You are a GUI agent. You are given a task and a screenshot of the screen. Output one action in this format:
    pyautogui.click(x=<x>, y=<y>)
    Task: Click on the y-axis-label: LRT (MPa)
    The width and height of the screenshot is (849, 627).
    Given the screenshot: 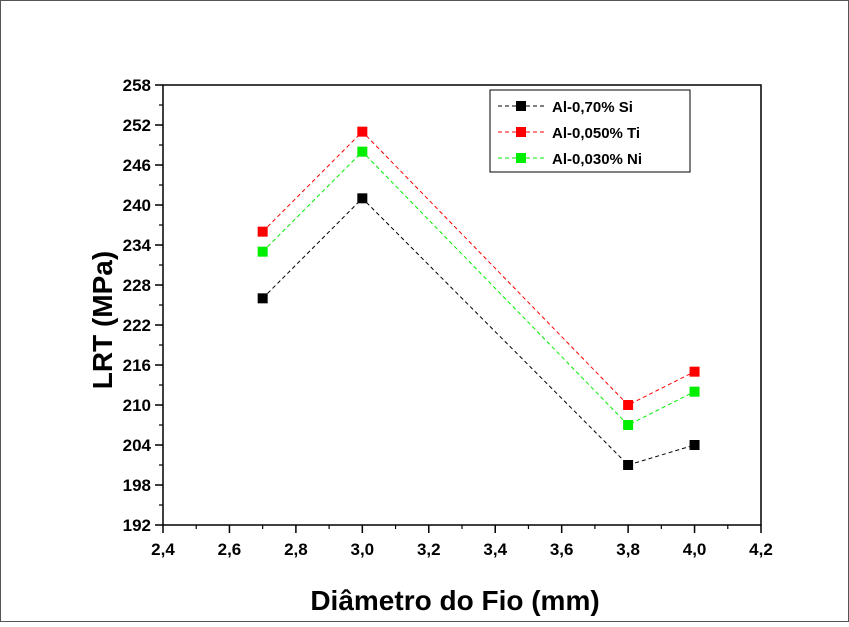 What is the action you would take?
    pyautogui.click(x=102, y=320)
    